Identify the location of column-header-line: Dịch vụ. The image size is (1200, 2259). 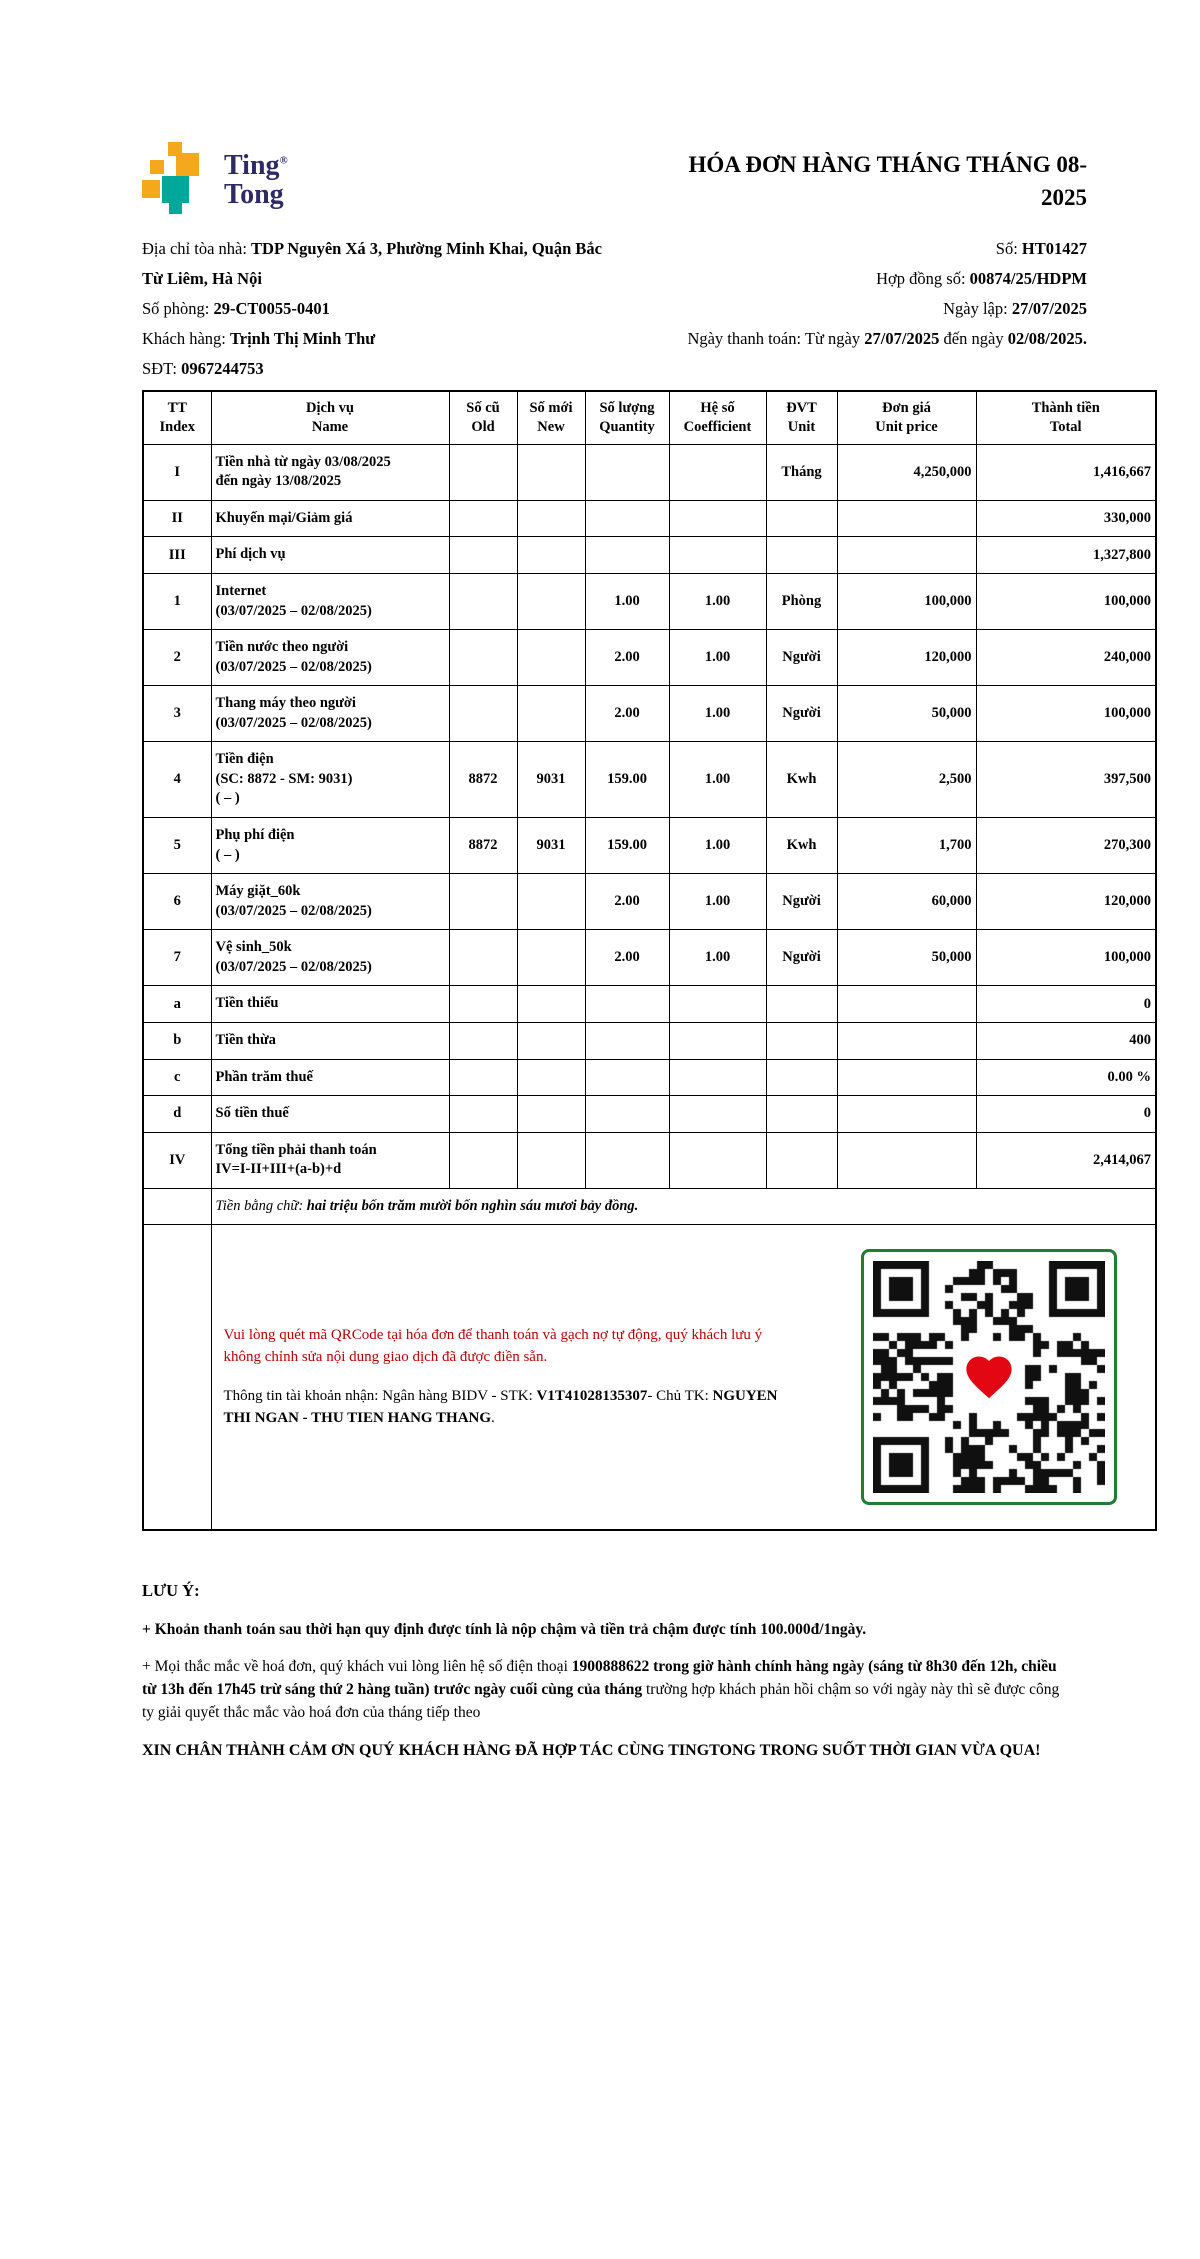
(330, 408).